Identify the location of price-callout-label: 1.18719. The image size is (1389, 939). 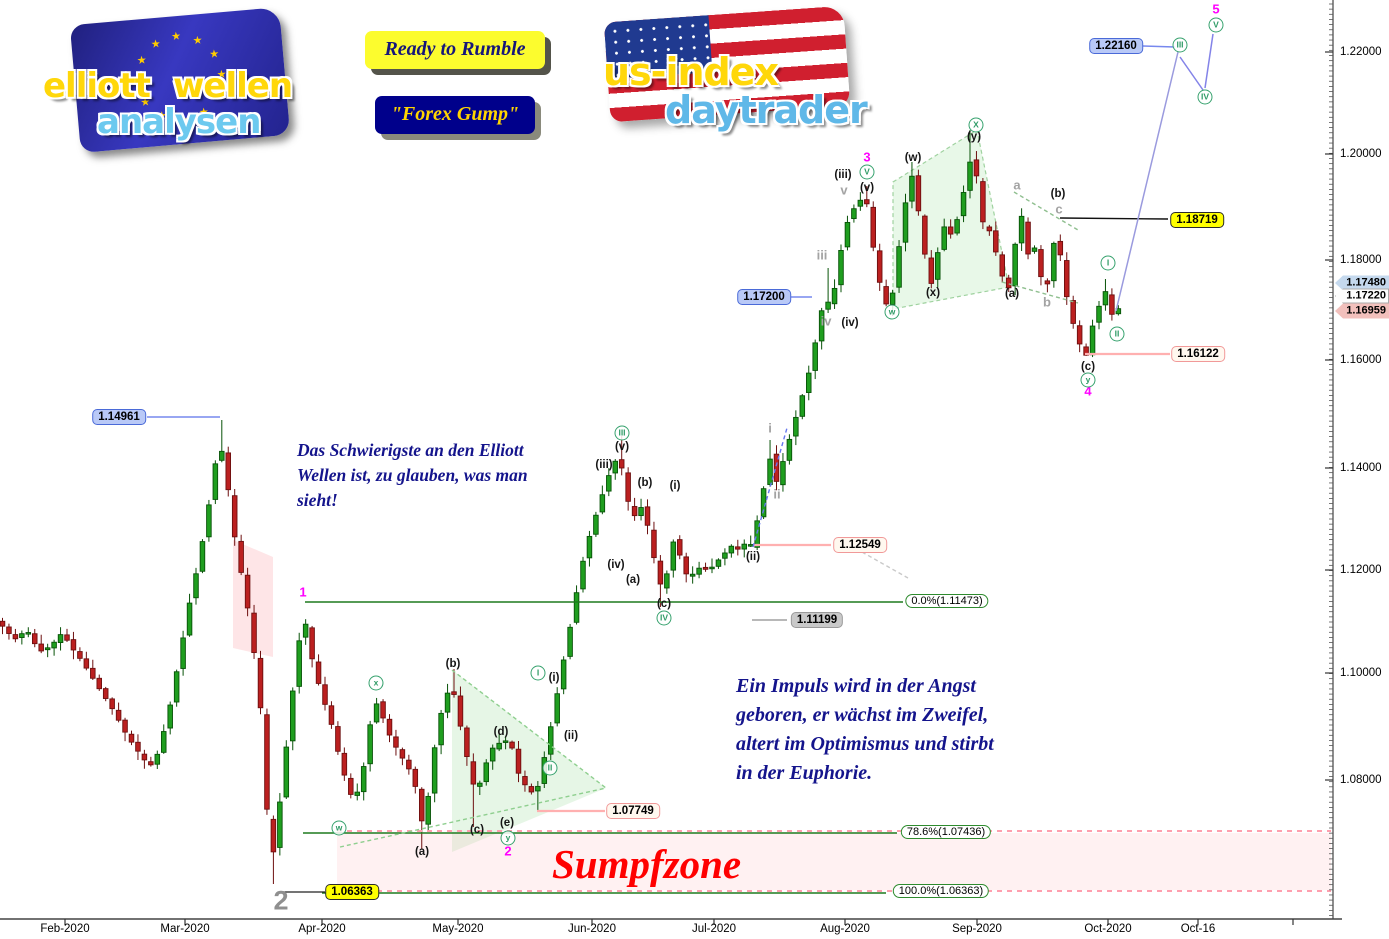
(1197, 220).